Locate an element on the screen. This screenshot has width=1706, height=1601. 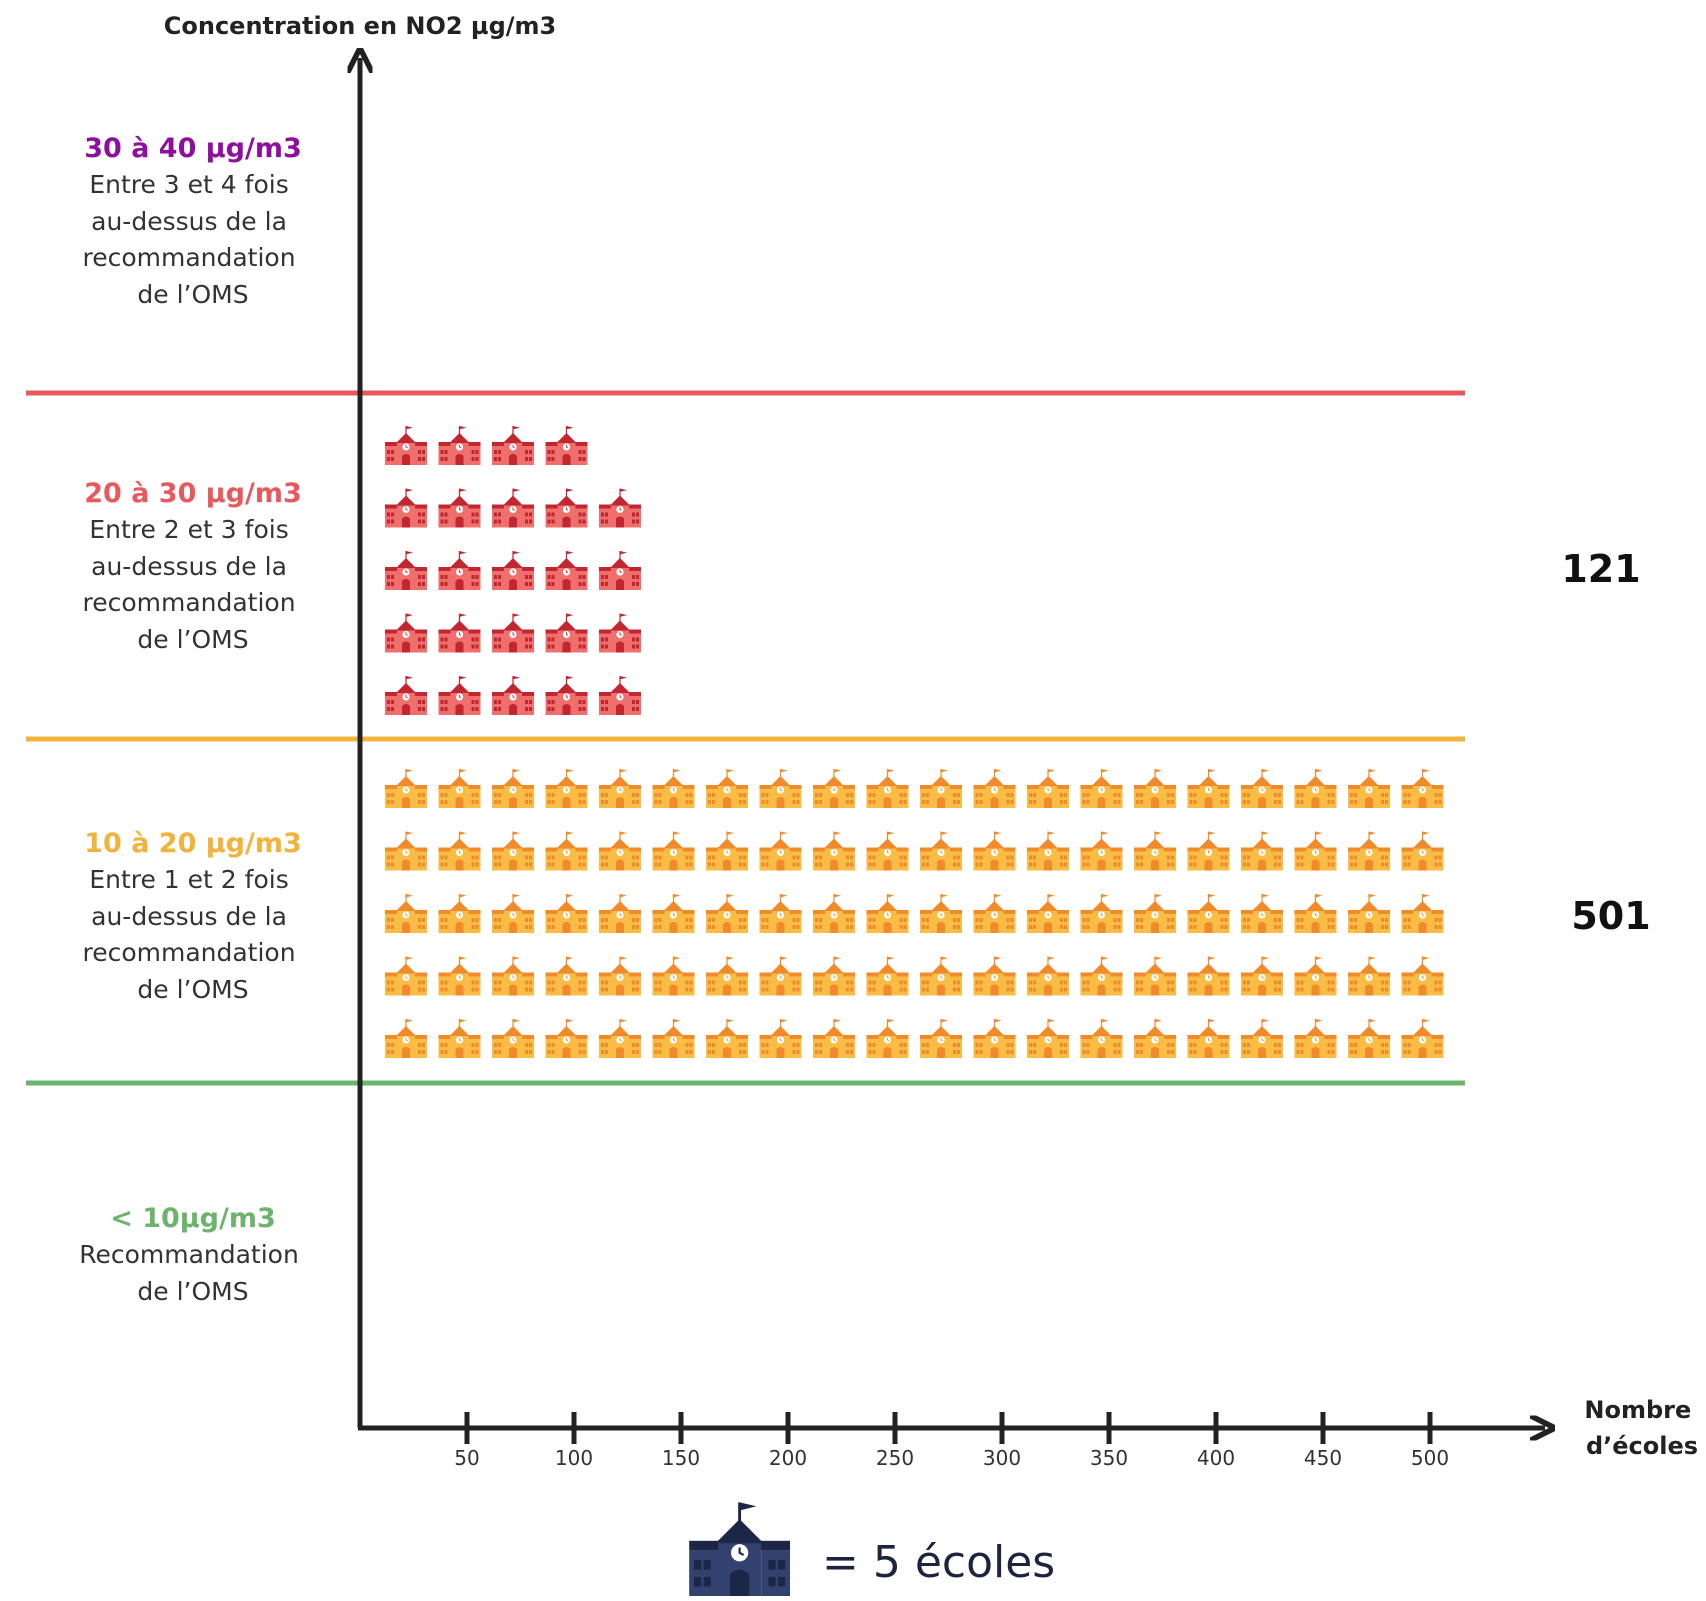
y-axis-title: Concentration en NO2 µg/m3 is located at coordinates (360, 26).